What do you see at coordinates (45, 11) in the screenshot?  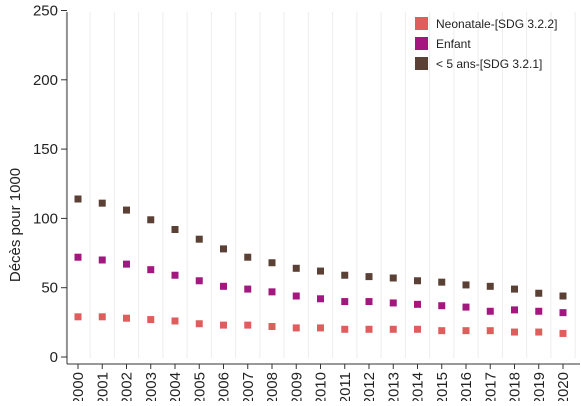 I see `y-tick-label: 250` at bounding box center [45, 11].